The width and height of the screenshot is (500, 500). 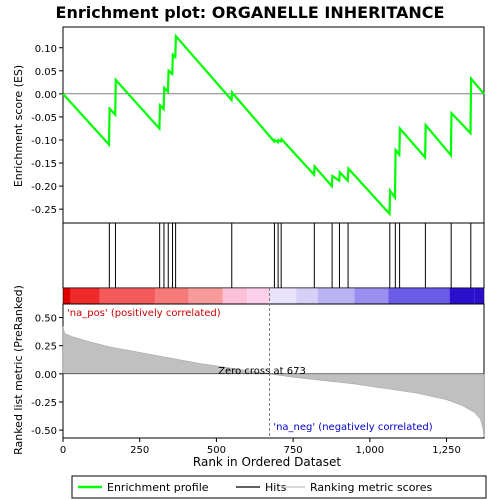 I want to click on rank-color-bar, so click(x=273, y=296).